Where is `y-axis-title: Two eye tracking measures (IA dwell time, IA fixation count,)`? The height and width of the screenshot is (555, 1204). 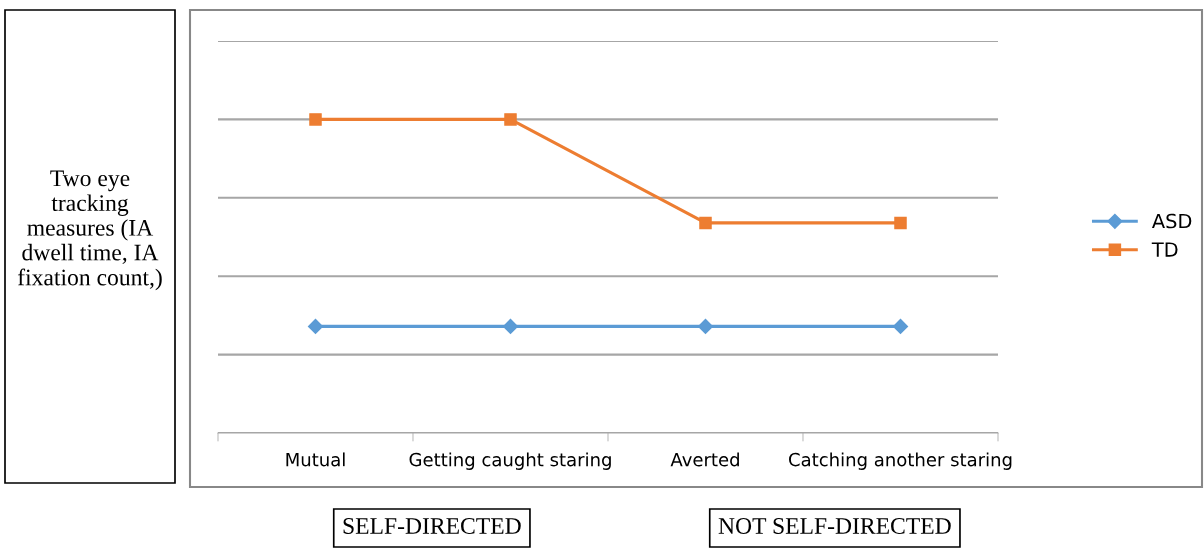
y-axis-title: Two eye tracking measures (IA dwell time, IA fixation count,) is located at coordinates (89, 230).